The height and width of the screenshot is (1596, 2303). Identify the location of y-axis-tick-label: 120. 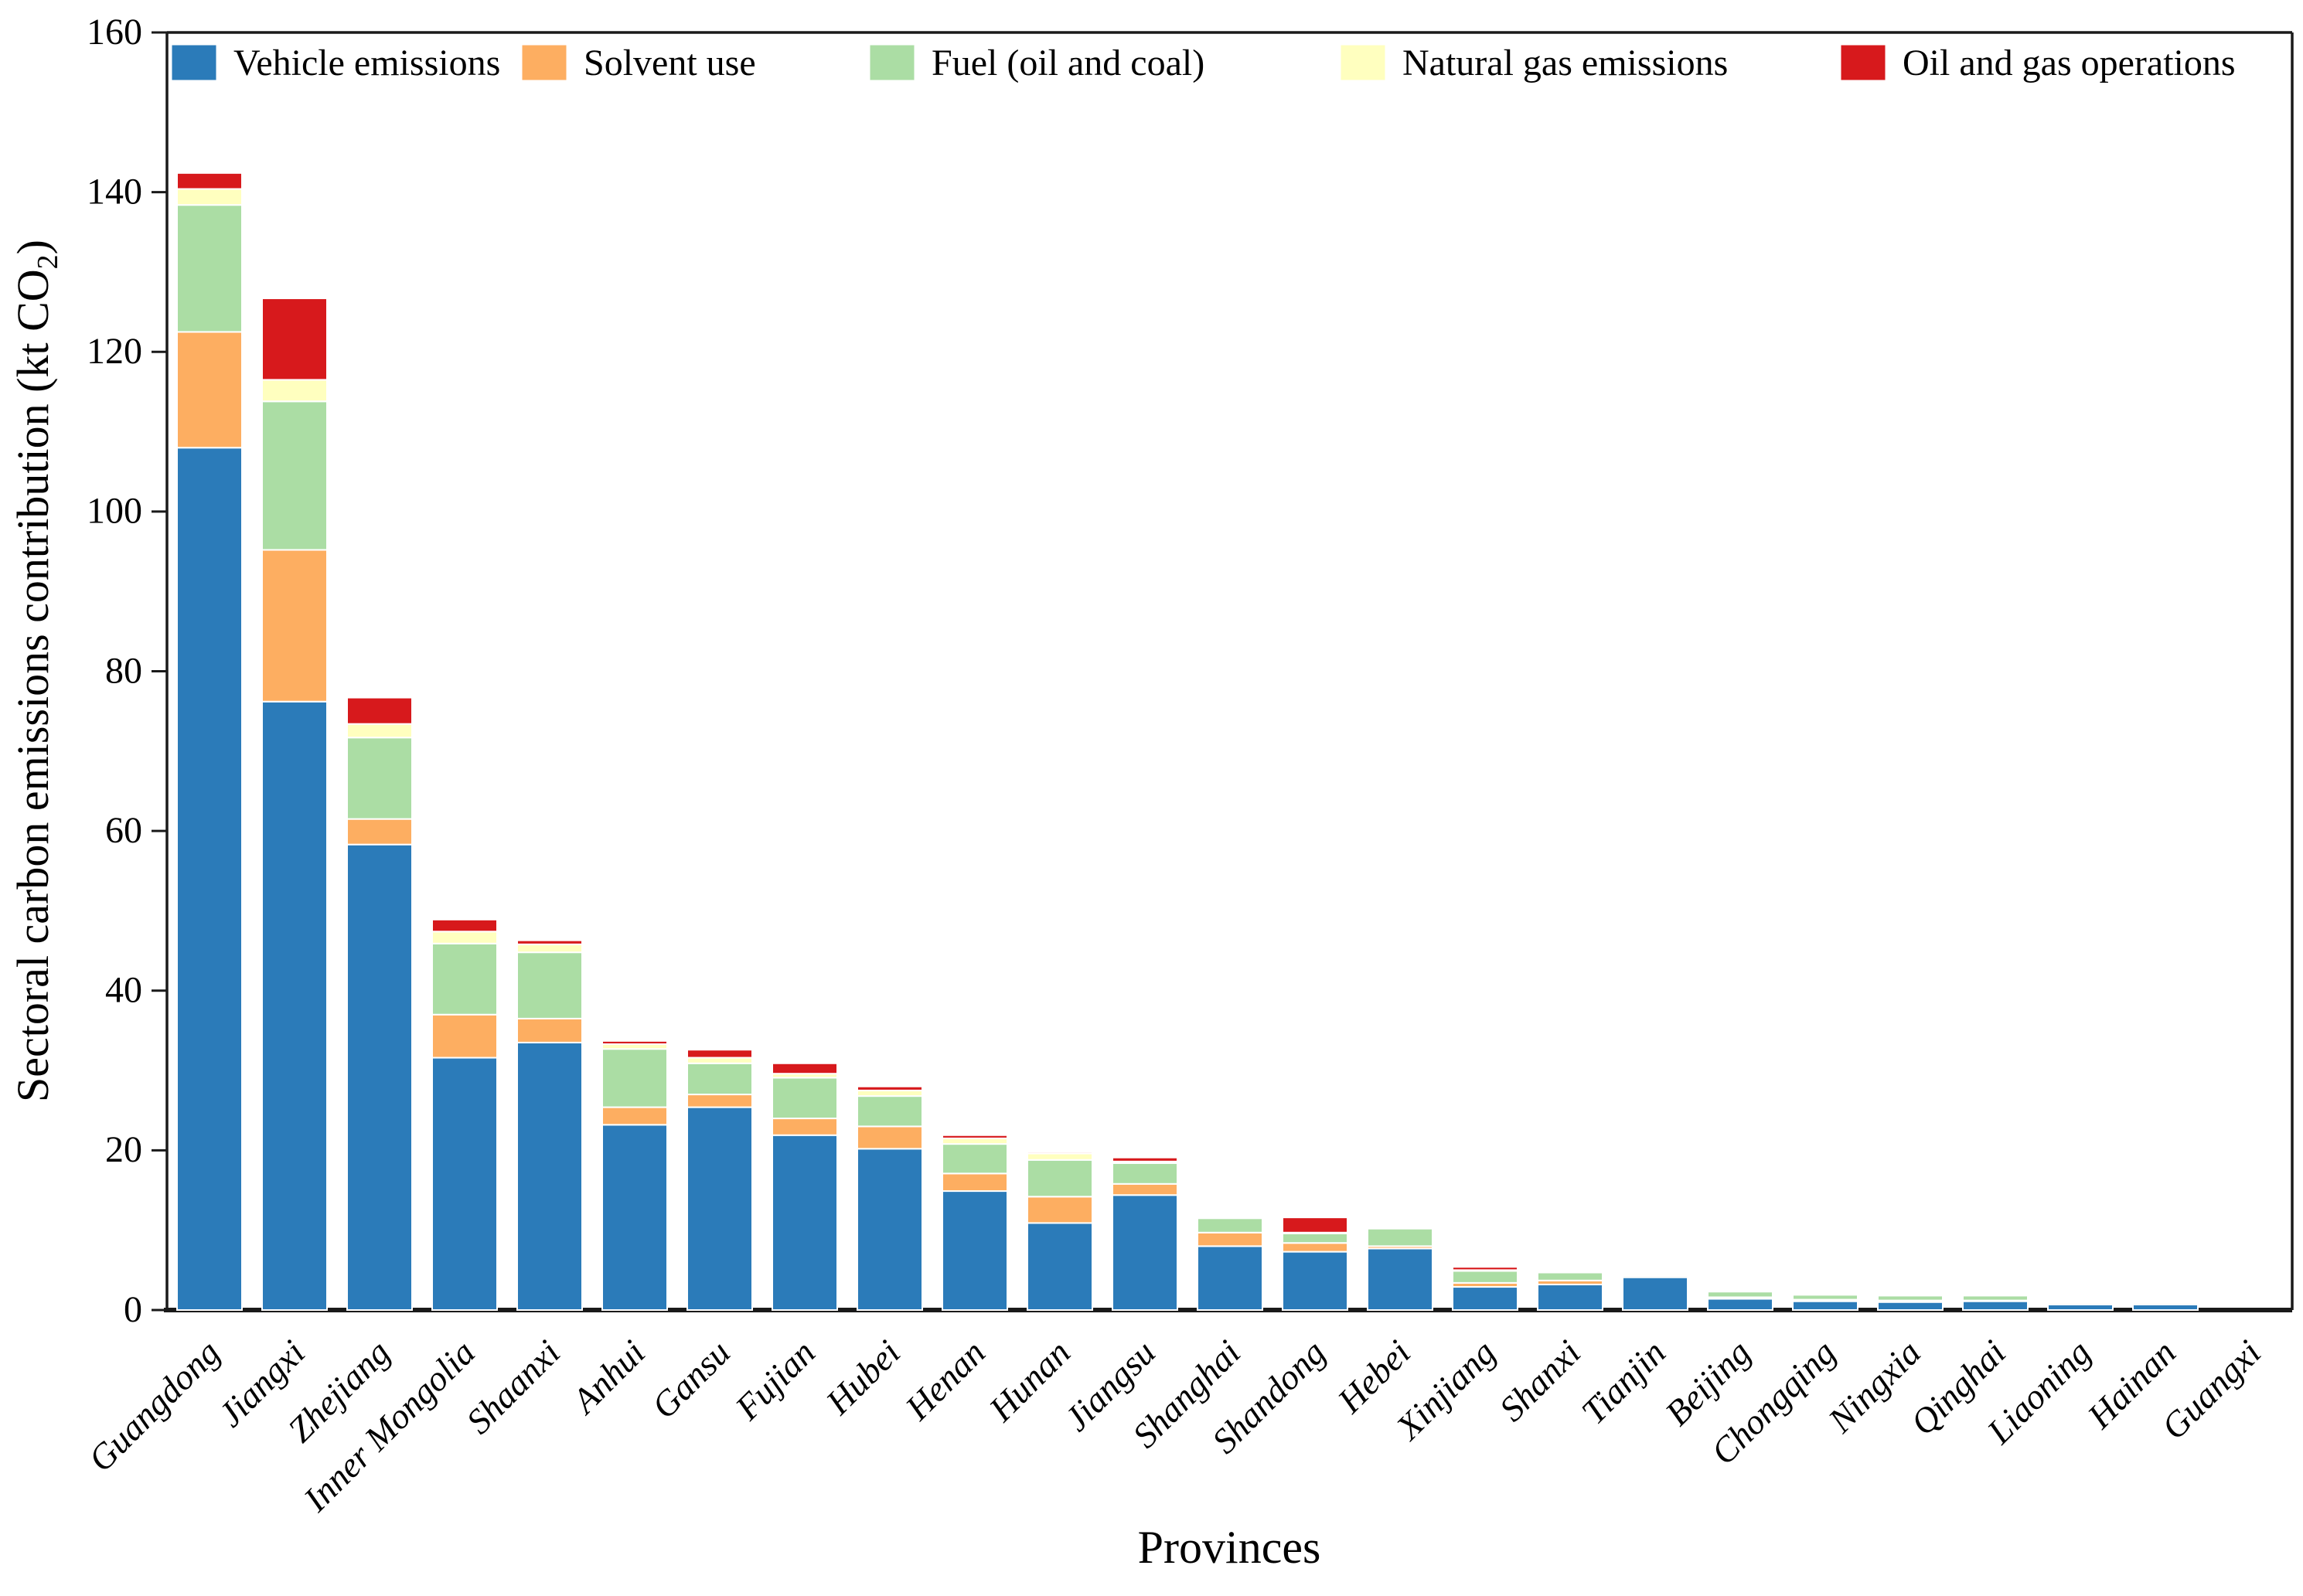
(114, 351).